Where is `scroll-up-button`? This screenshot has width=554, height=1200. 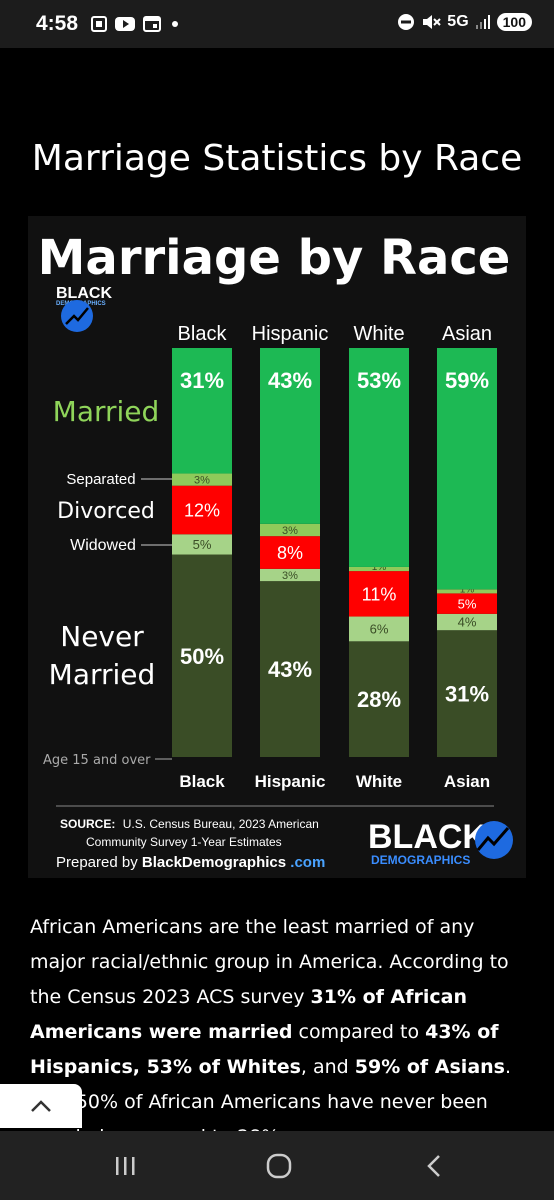
scroll-up-button is located at coordinates (41, 1106).